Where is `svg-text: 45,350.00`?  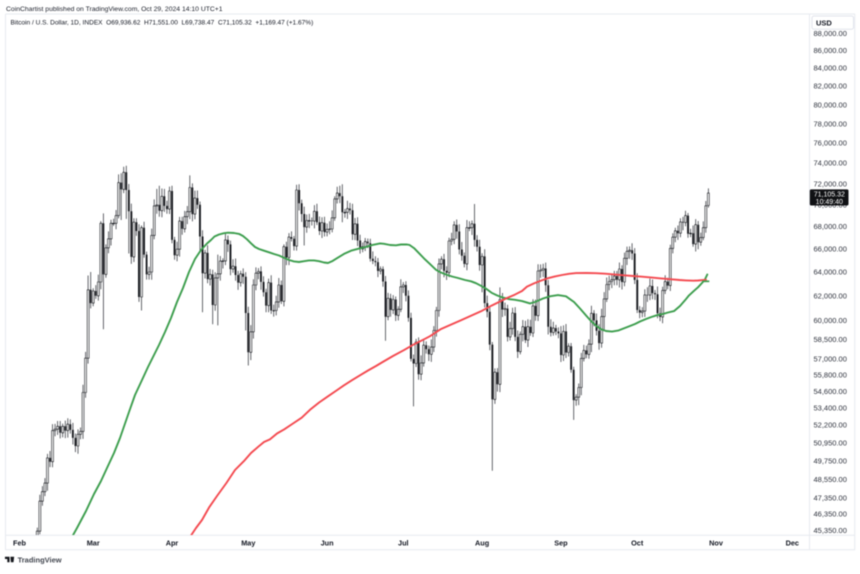 svg-text: 45,350.00 is located at coordinates (830, 530).